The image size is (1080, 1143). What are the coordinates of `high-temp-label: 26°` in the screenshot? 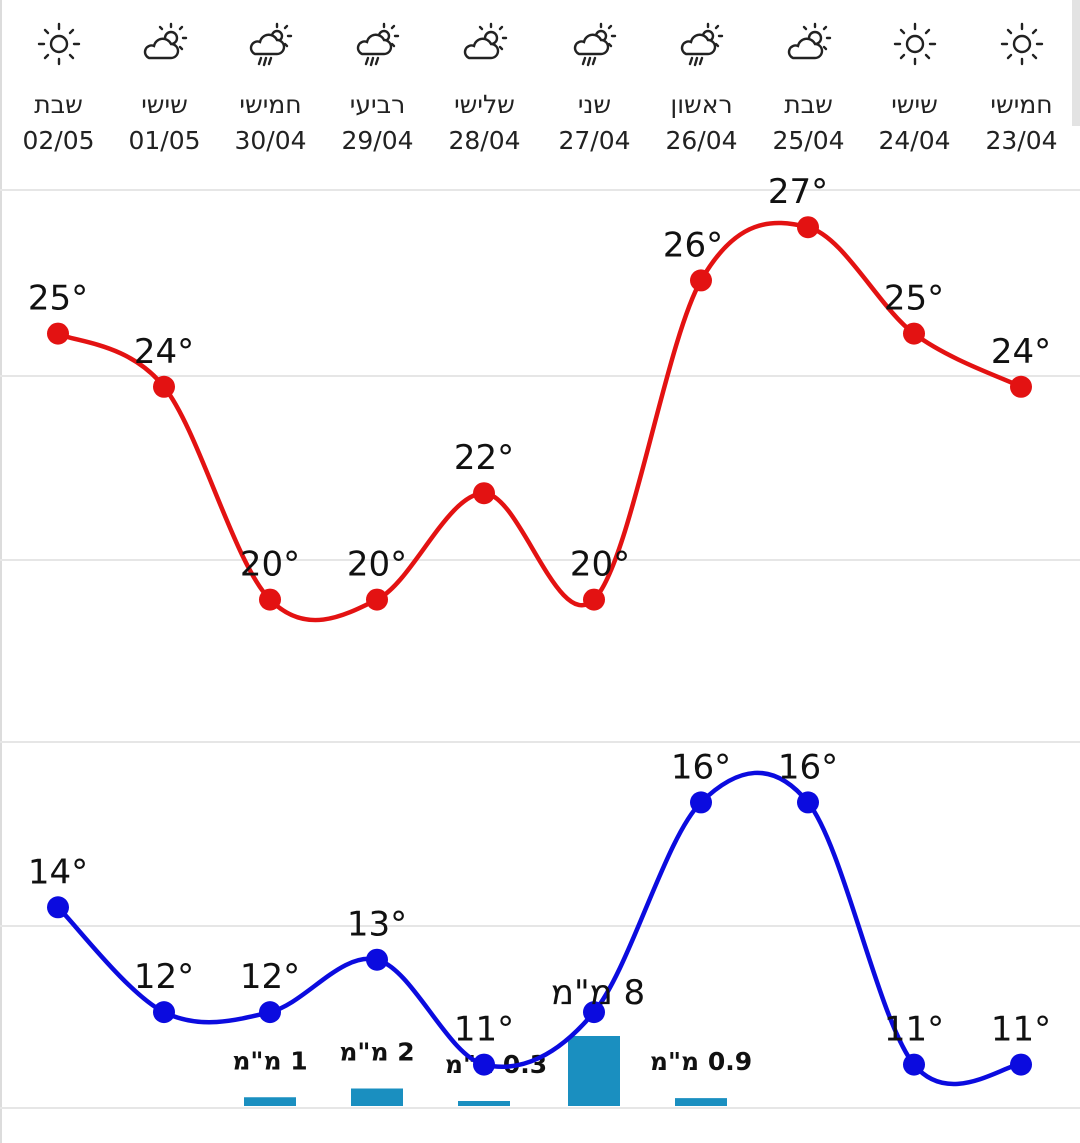 It's located at (693, 245).